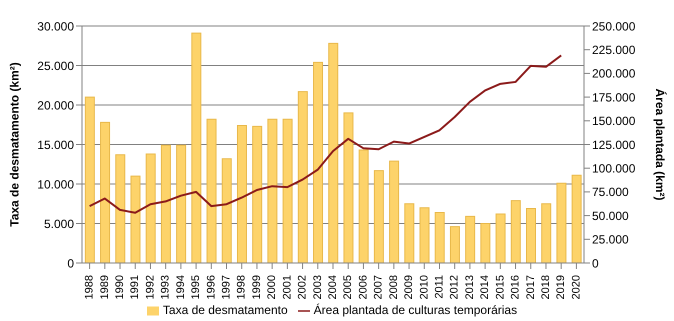 This screenshot has width=674, height=321. Describe the element at coordinates (104, 287) in the screenshot. I see `x-tick-label: 1989` at that location.